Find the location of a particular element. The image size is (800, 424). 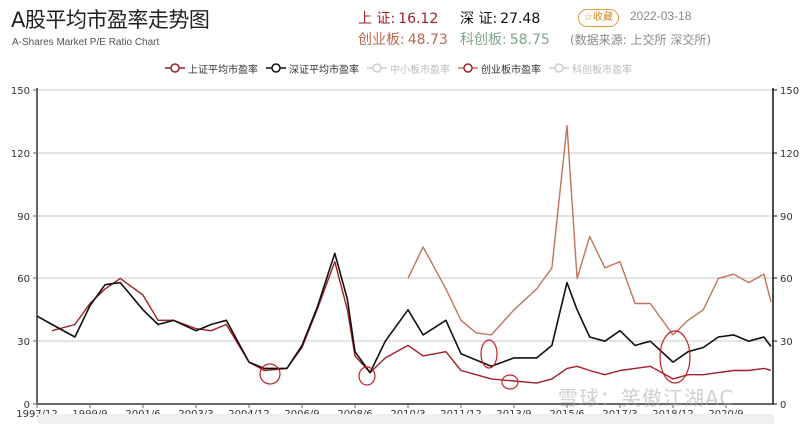

legend-item-shanghai: 上证平均市盈率 is located at coordinates (211, 68).